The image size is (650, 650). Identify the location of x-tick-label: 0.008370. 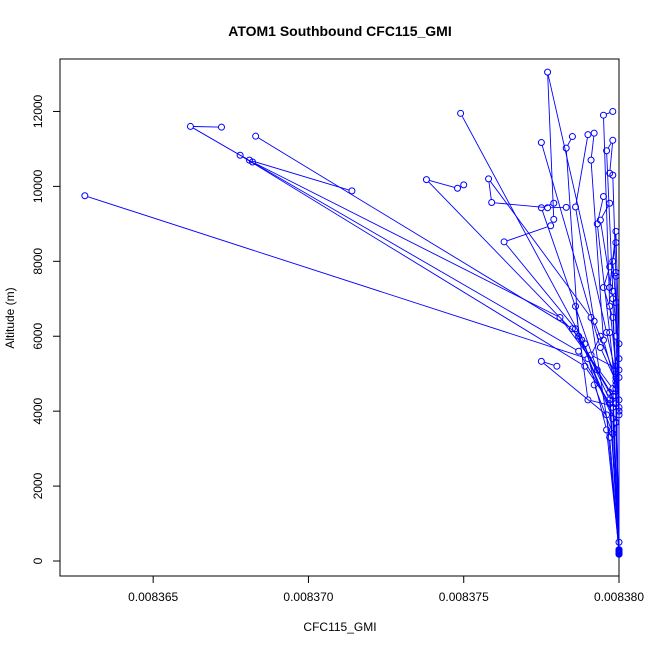
(308, 597).